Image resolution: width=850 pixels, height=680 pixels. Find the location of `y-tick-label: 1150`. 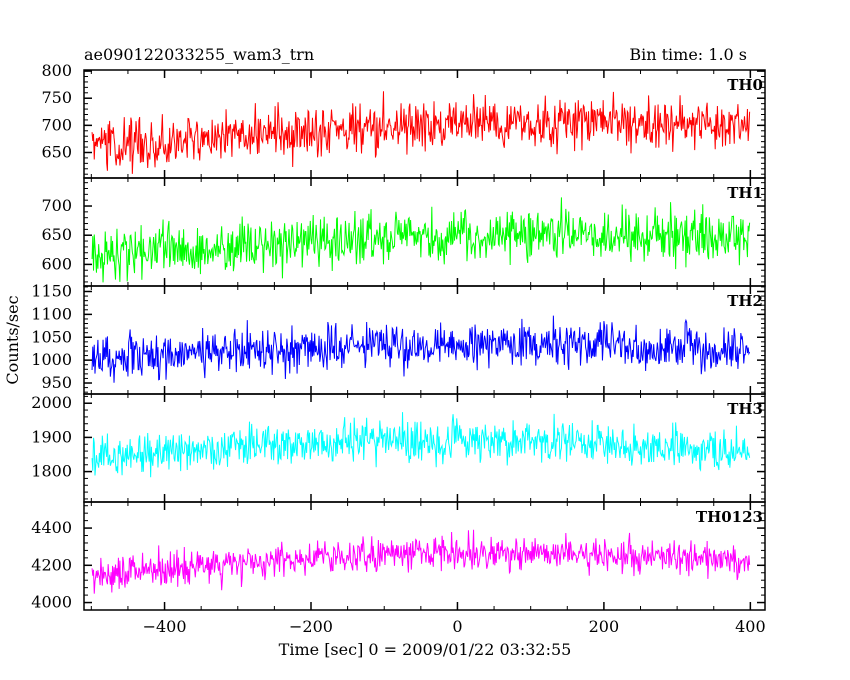

y-tick-label: 1150 is located at coordinates (51, 290).